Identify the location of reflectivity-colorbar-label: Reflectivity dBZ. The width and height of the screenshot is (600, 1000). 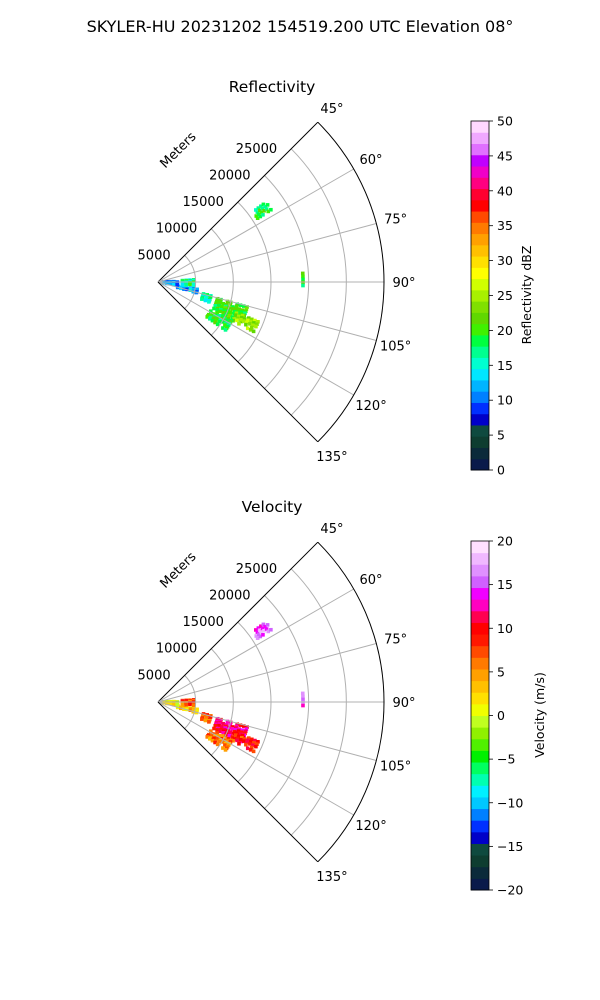
(526, 295).